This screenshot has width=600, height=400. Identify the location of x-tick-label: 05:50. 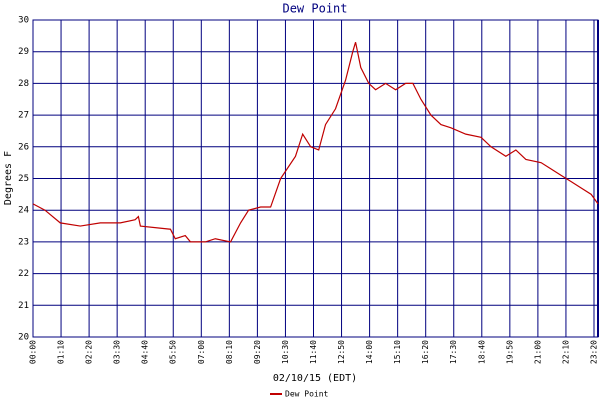
(173, 352).